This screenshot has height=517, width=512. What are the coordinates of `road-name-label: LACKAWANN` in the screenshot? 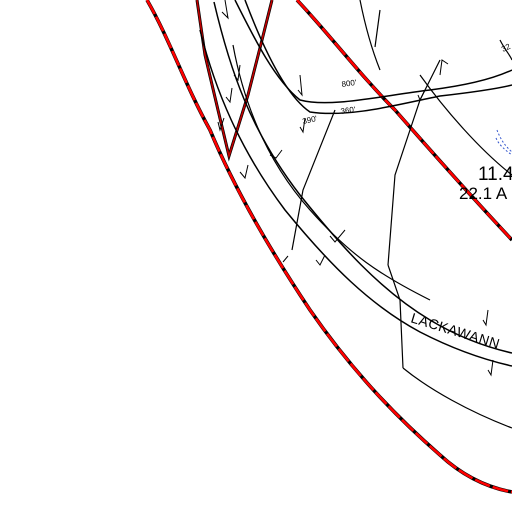 It's located at (455, 331).